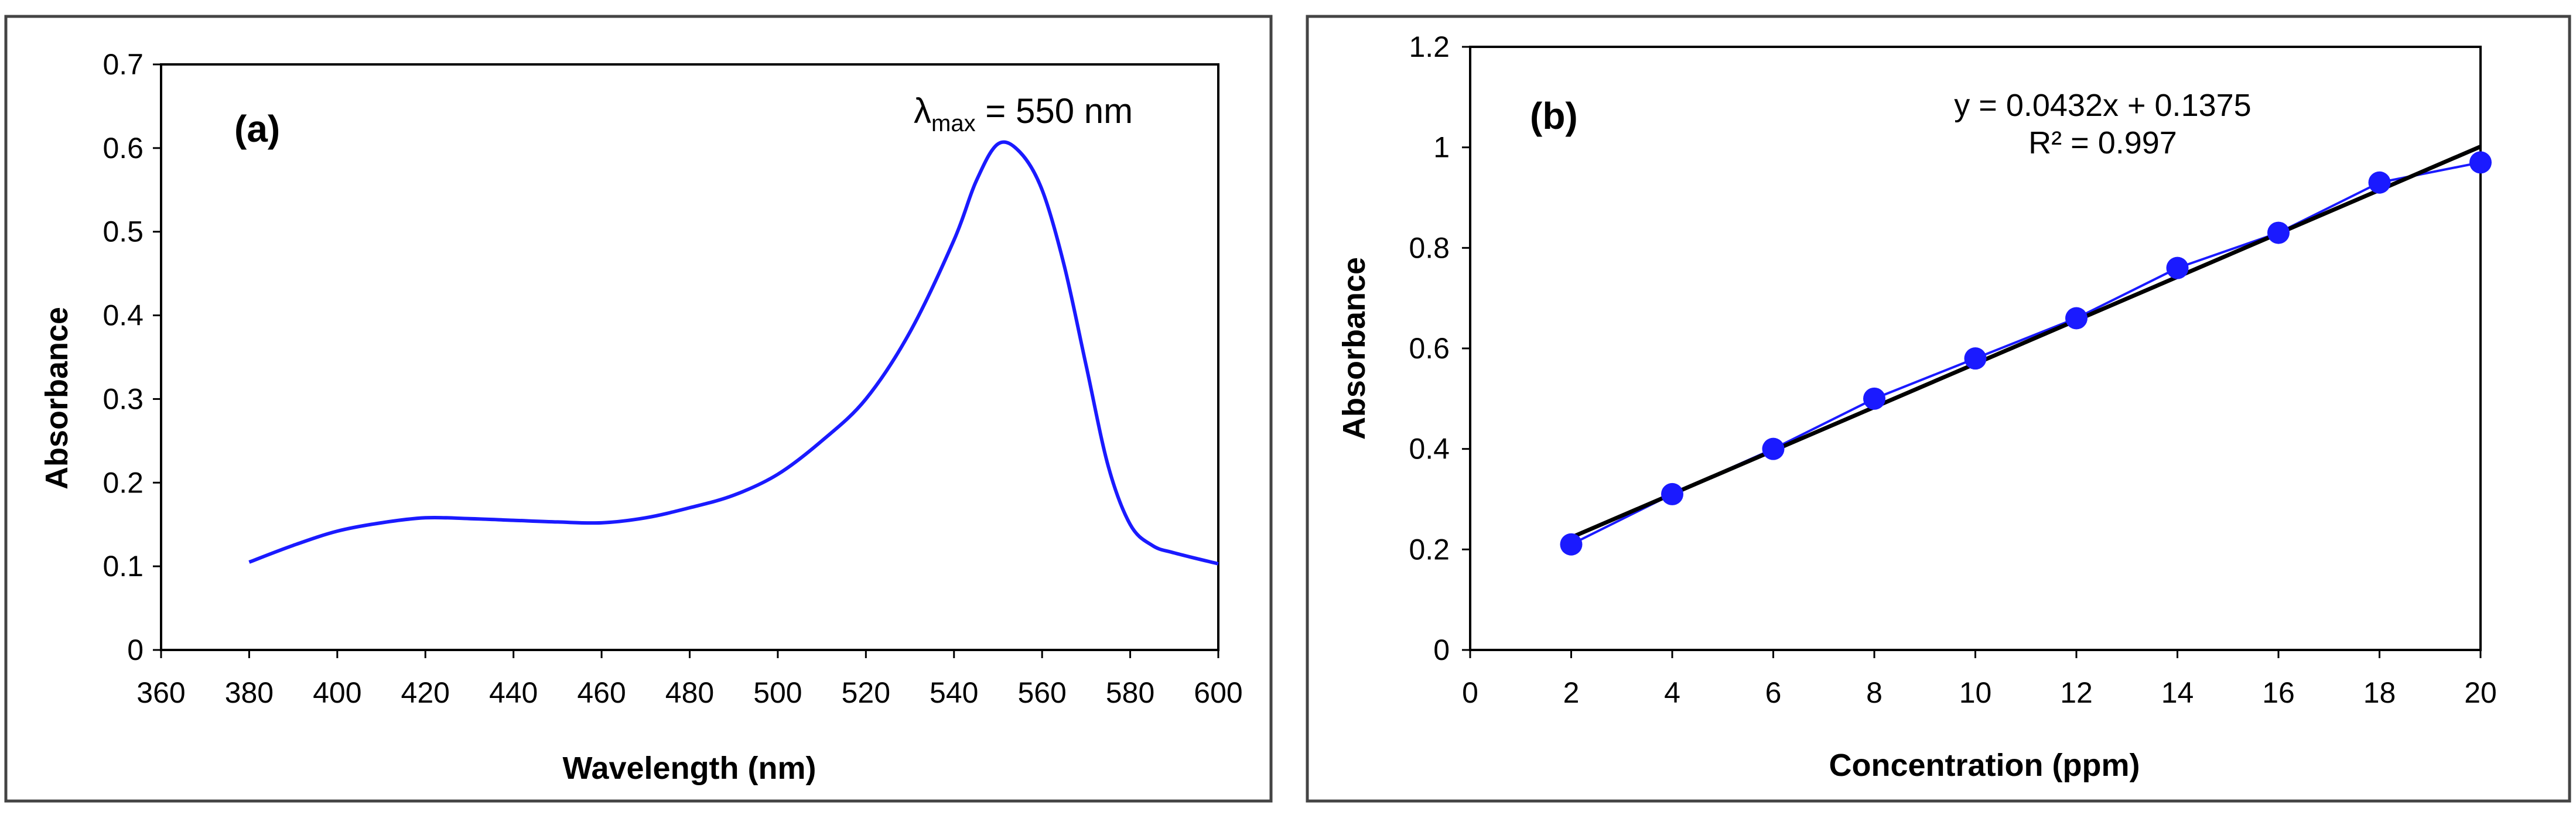 The width and height of the screenshot is (2576, 818). I want to click on lambda-max-annotation: λmax = 550 nm, so click(1024, 113).